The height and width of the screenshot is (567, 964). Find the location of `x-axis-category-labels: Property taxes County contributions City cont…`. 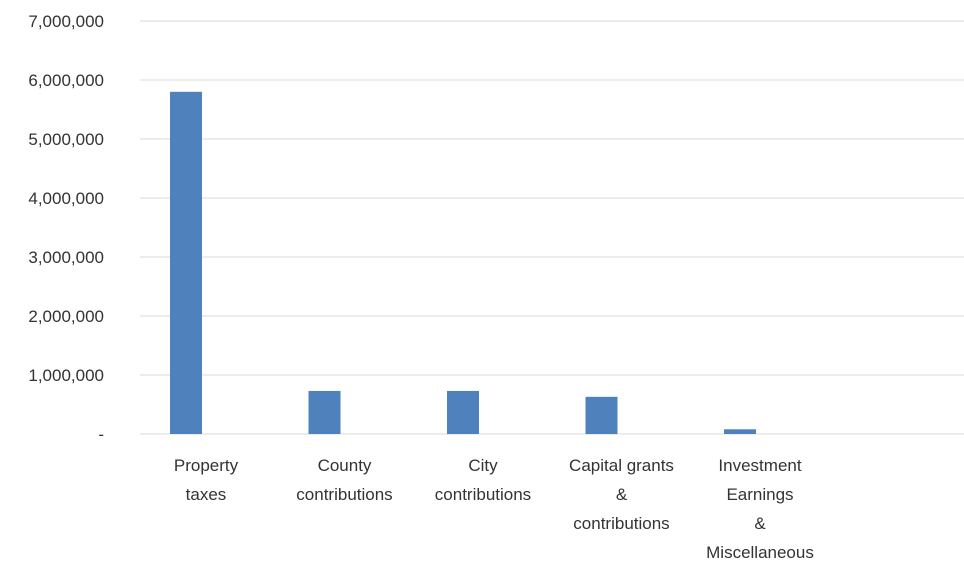

x-axis-category-labels: Property taxes County contributions City cont… is located at coordinates (494, 509).